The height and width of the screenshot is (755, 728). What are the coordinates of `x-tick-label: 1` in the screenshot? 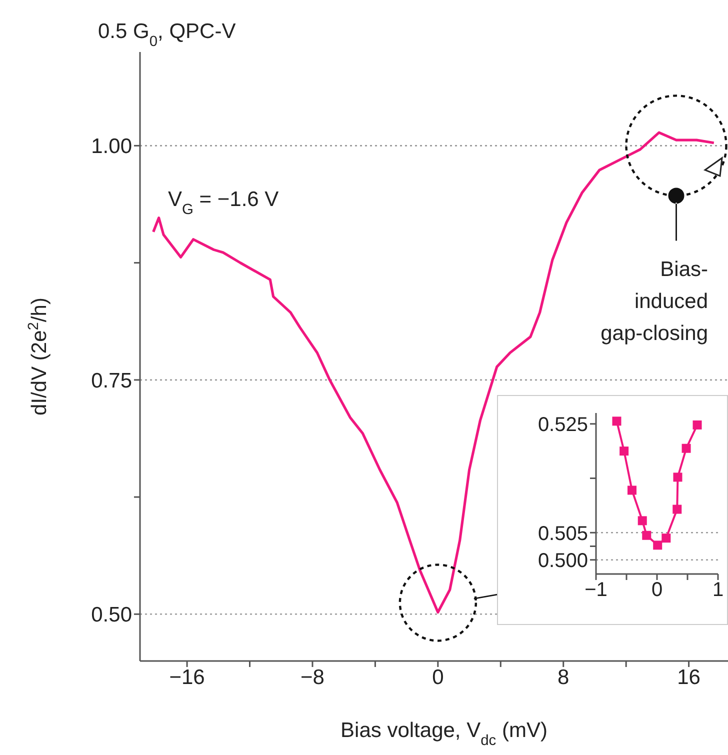 It's located at (718, 590).